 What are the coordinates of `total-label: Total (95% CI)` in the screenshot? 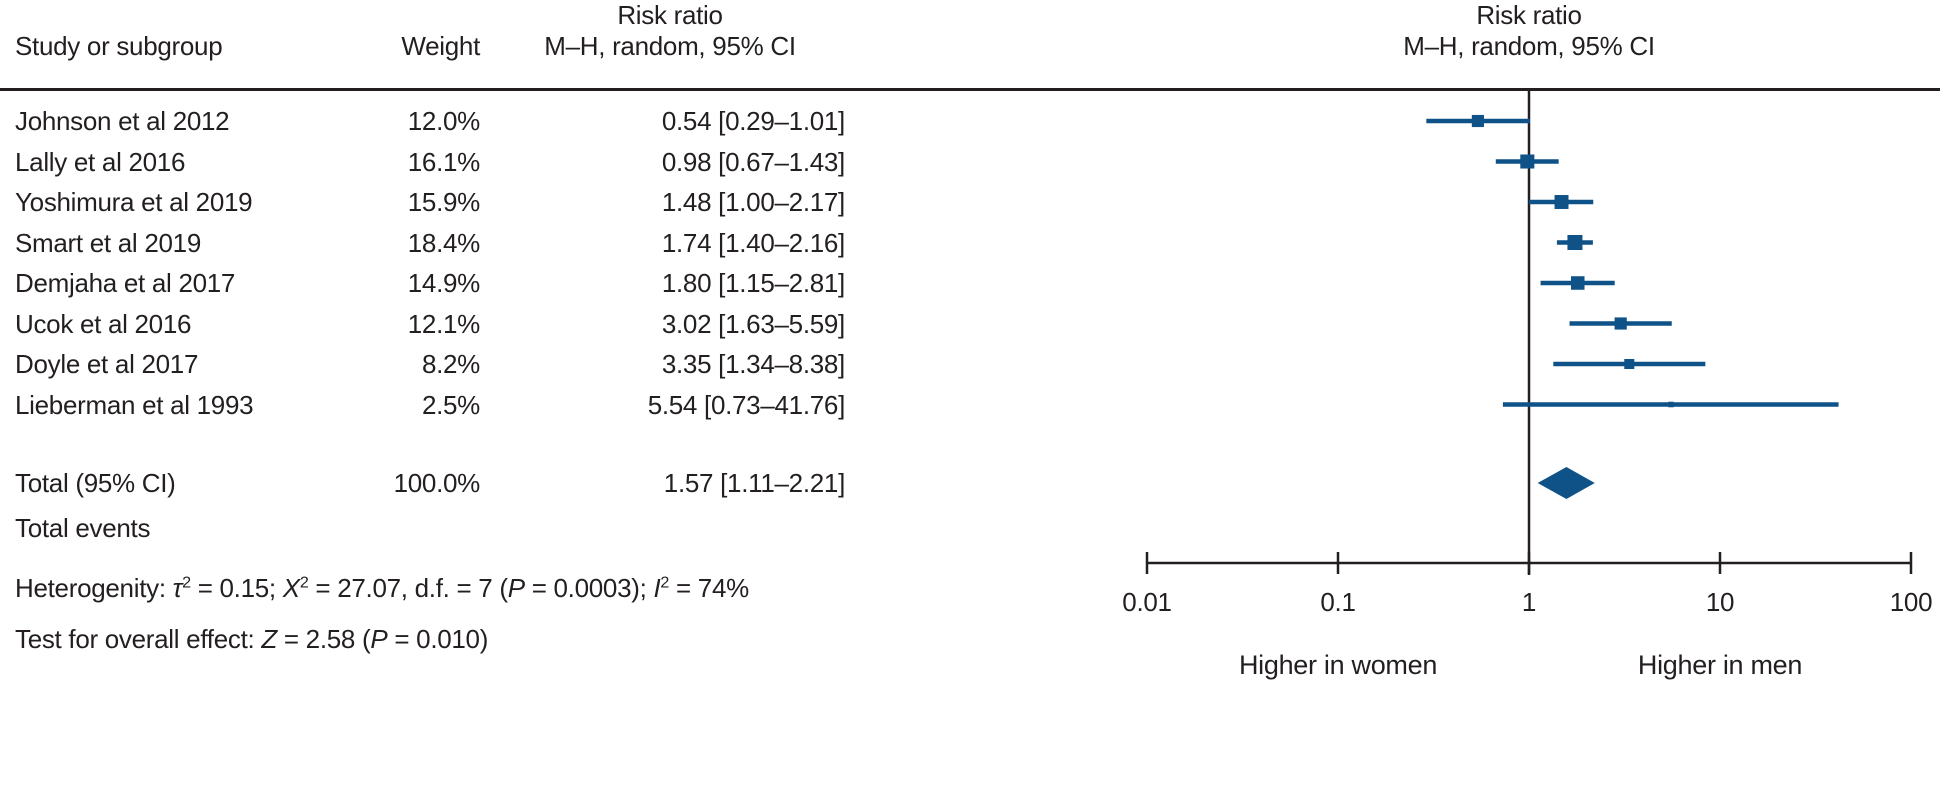 It's located at (95, 483).